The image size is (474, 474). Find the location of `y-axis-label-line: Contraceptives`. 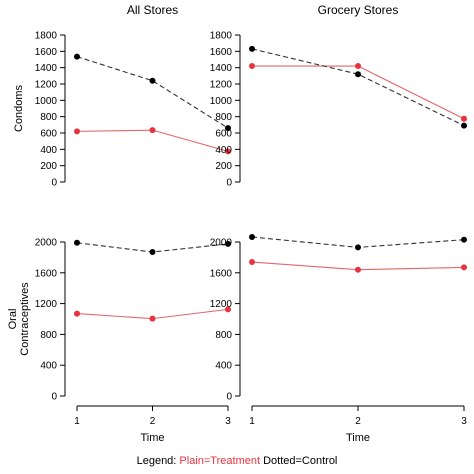

y-axis-label-line: Contraceptives is located at coordinates (25, 319).